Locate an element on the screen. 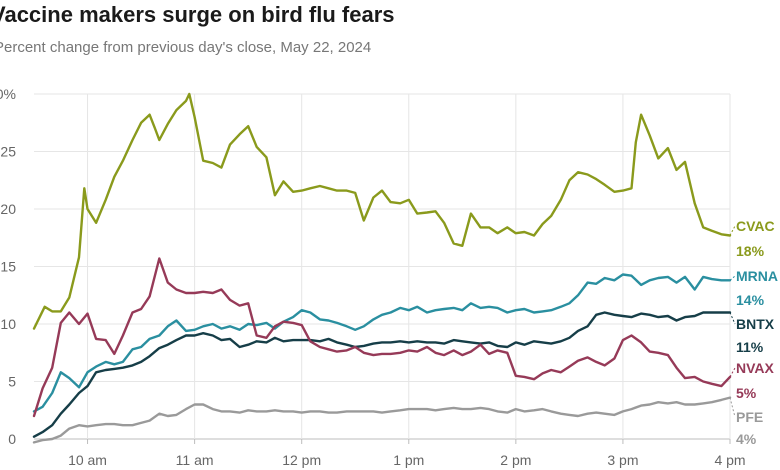 The height and width of the screenshot is (470, 780). y-tick-label: 20 is located at coordinates (8, 209).